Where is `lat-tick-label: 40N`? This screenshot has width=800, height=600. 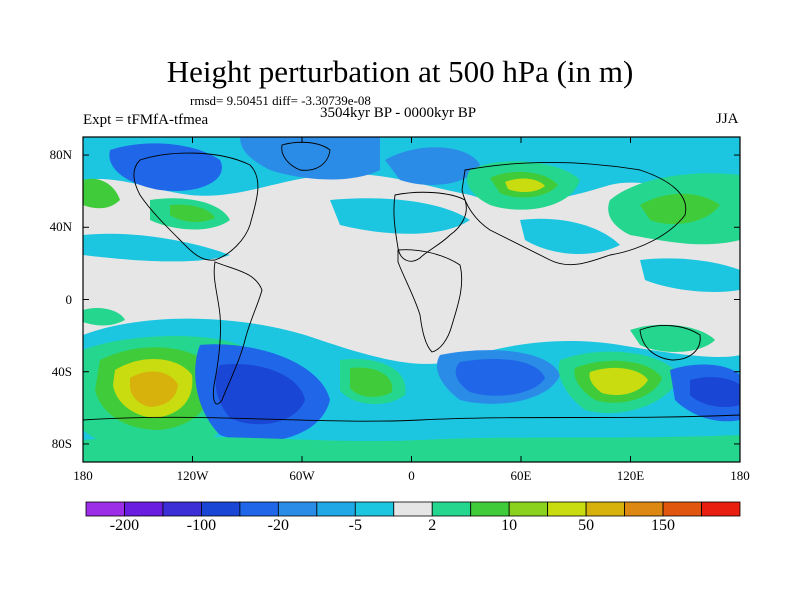
lat-tick-label: 40N is located at coordinates (60, 227).